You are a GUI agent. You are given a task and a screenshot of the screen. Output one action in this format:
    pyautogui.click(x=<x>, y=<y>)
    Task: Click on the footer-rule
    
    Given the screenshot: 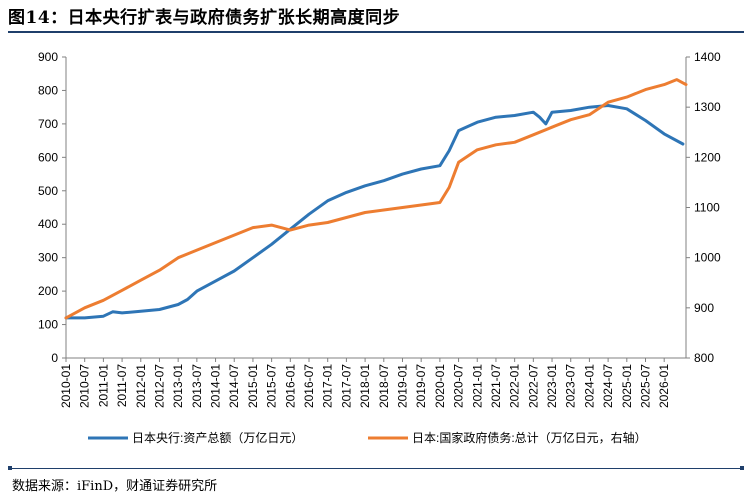 What is the action you would take?
    pyautogui.click(x=376, y=468)
    